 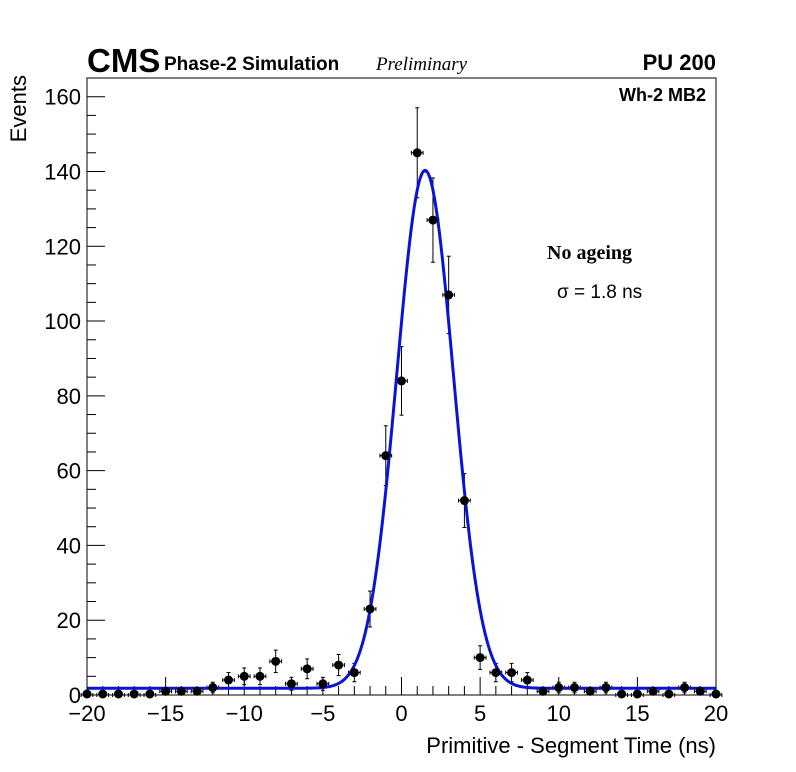 What do you see at coordinates (662, 95) in the screenshot?
I see `station-label: Wh-2 MB2` at bounding box center [662, 95].